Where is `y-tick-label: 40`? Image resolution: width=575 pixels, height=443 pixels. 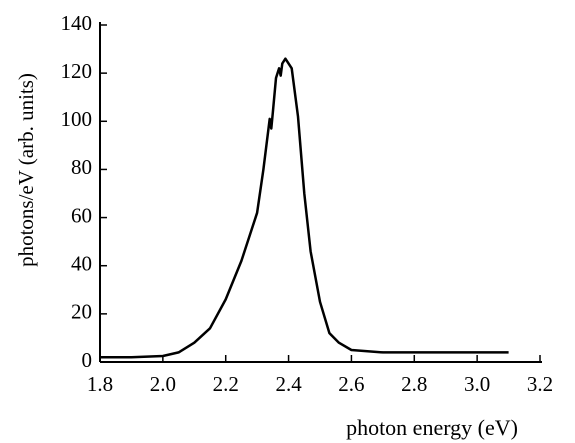
y-tick-label: 40 is located at coordinates (81, 264).